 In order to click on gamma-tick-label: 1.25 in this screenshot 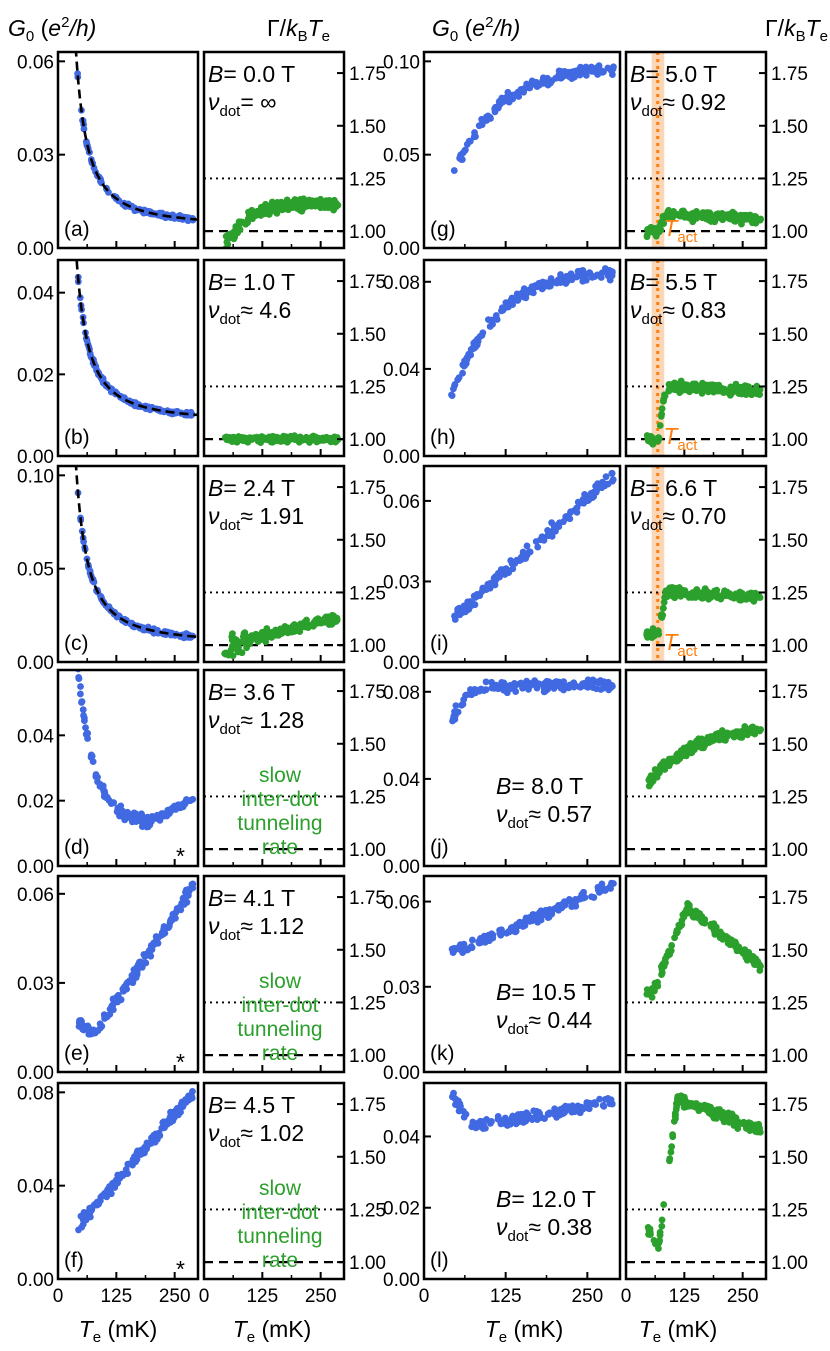, I will do `click(789, 1003)`.